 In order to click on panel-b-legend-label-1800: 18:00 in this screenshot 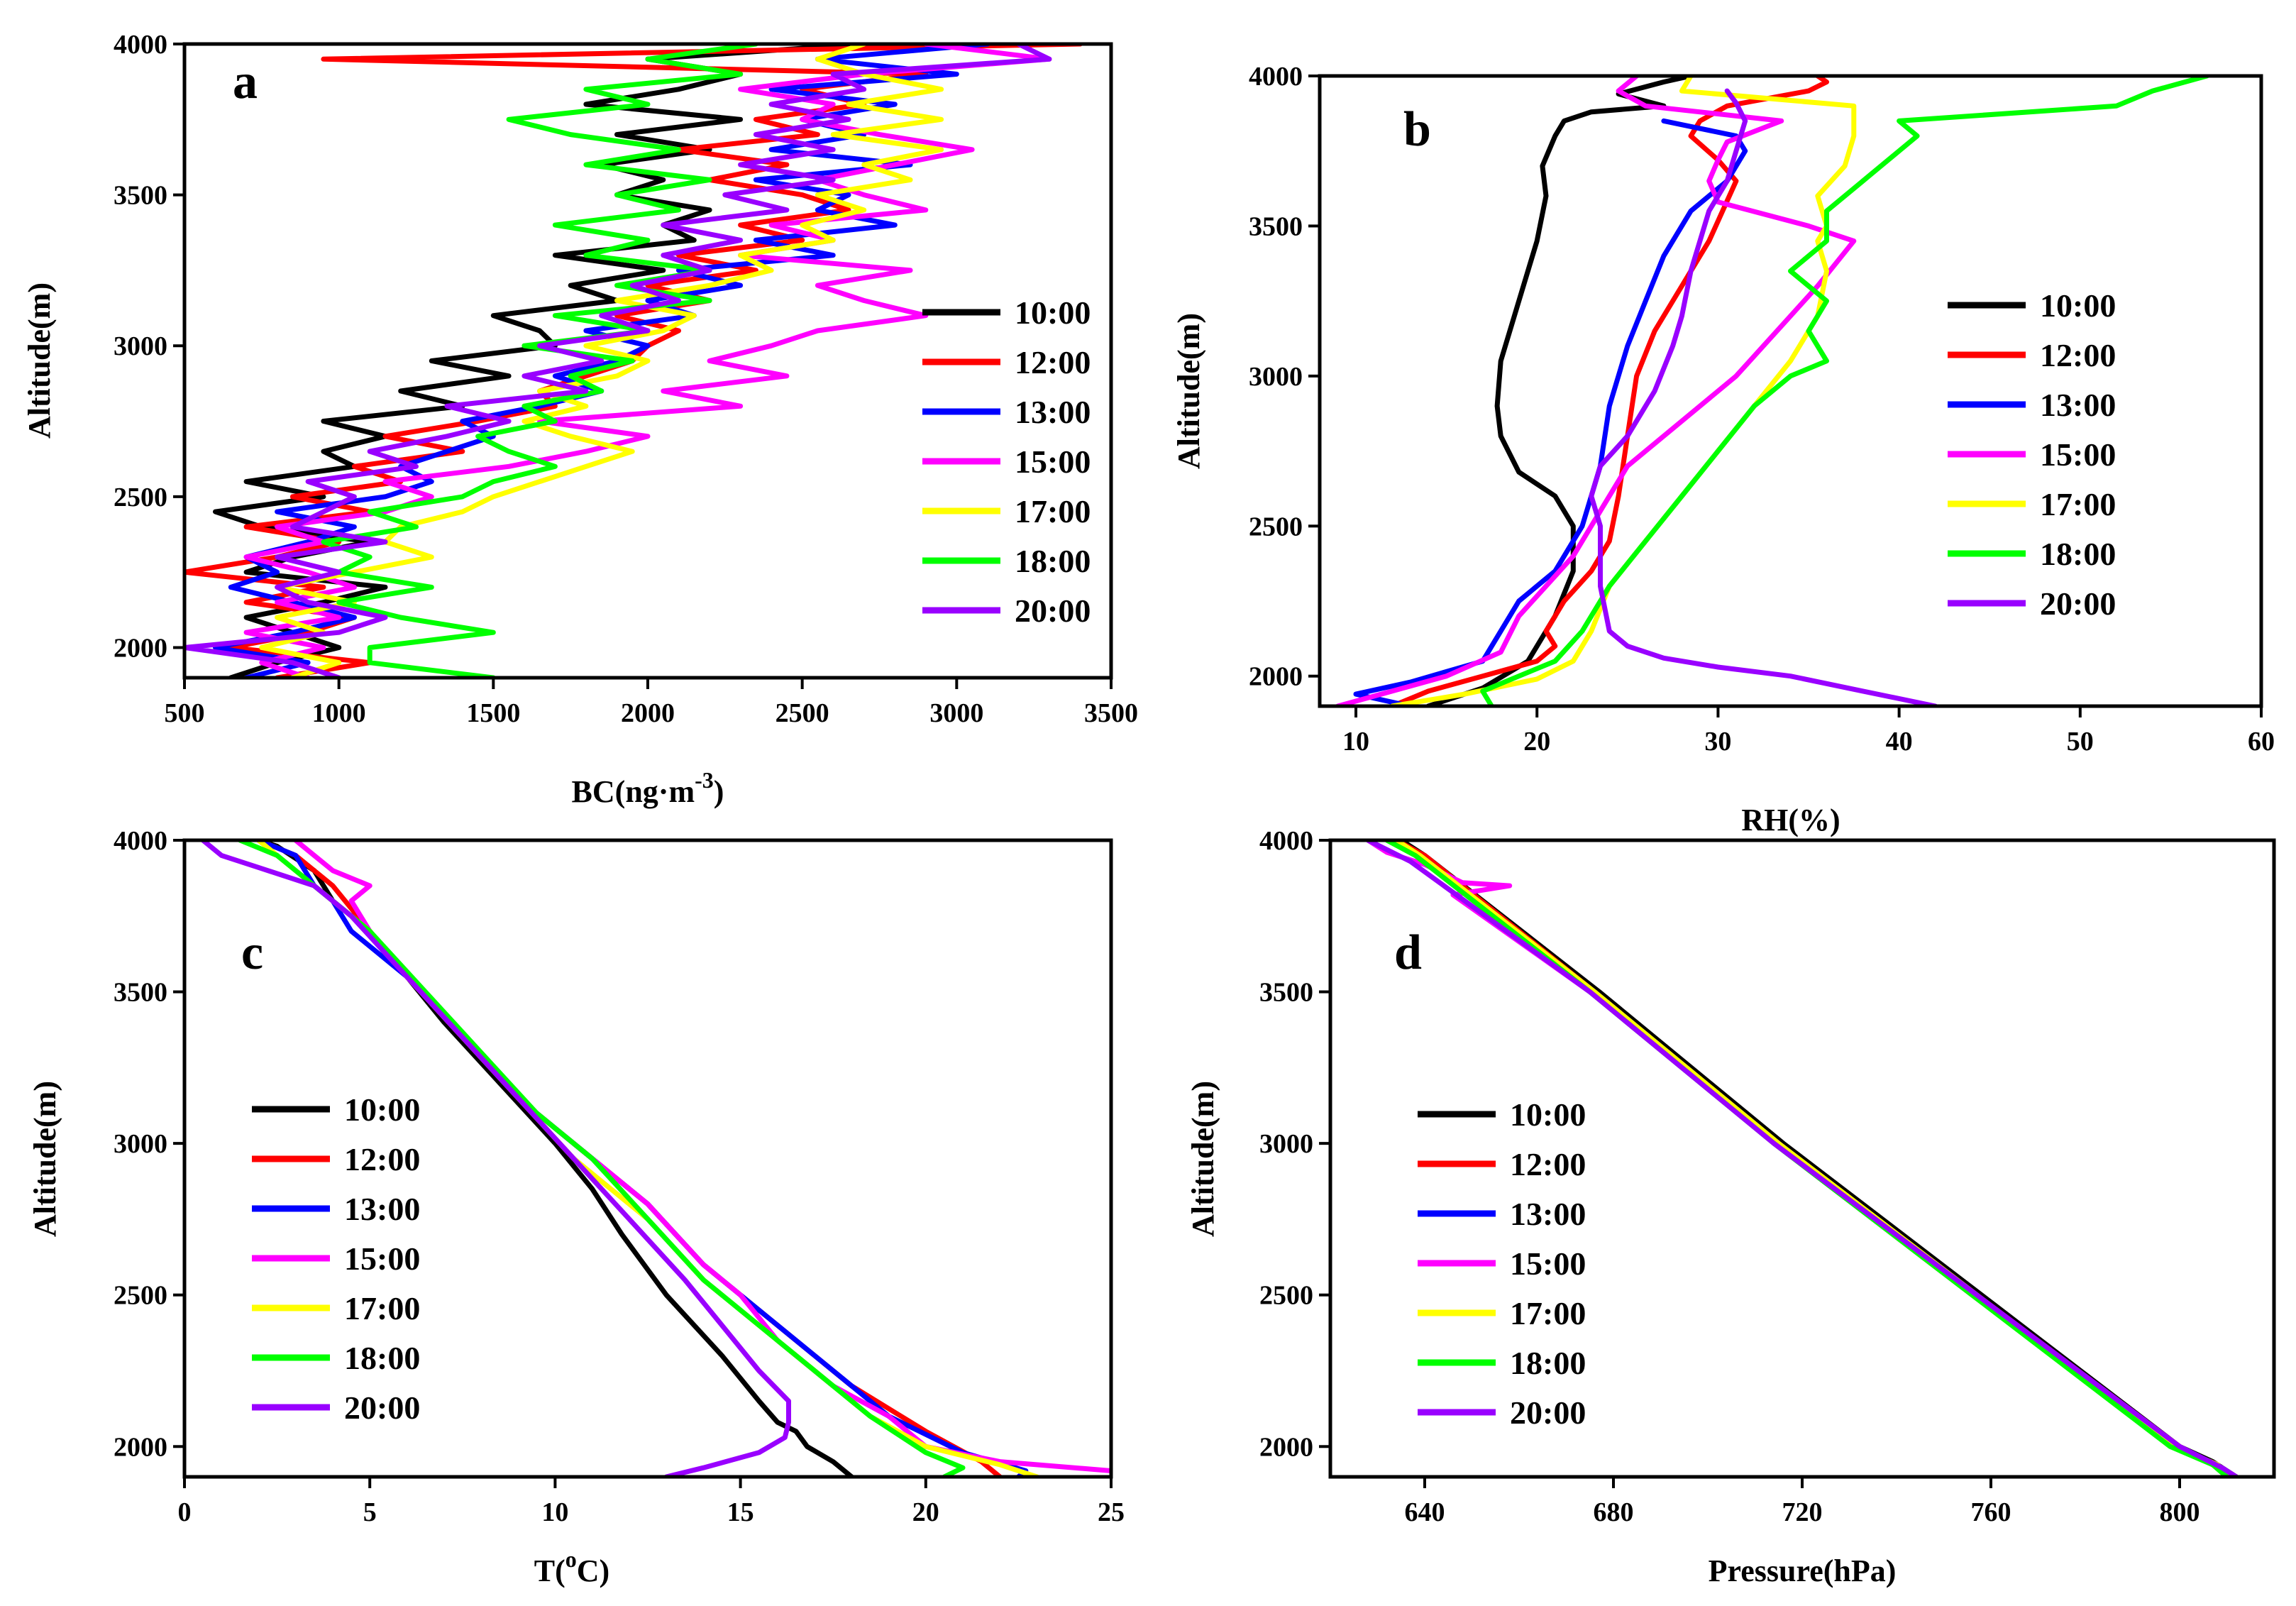, I will do `click(2078, 554)`.